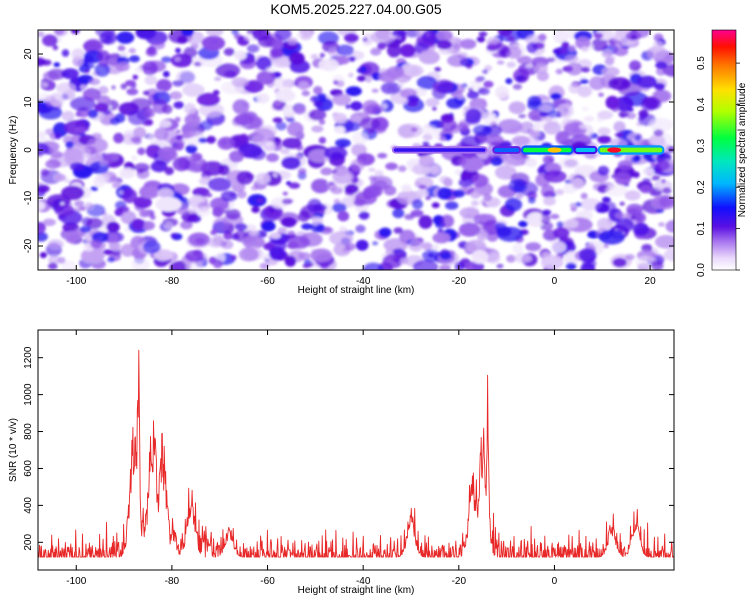 The width and height of the screenshot is (750, 600). What do you see at coordinates (267, 281) in the screenshot?
I see `spectrogram-x-tick-label: -60` at bounding box center [267, 281].